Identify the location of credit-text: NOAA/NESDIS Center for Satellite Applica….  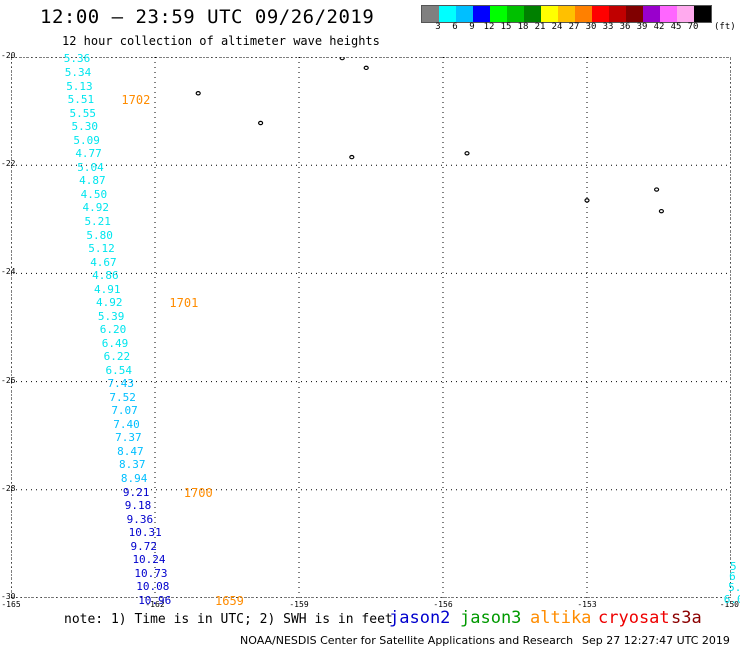
(407, 640).